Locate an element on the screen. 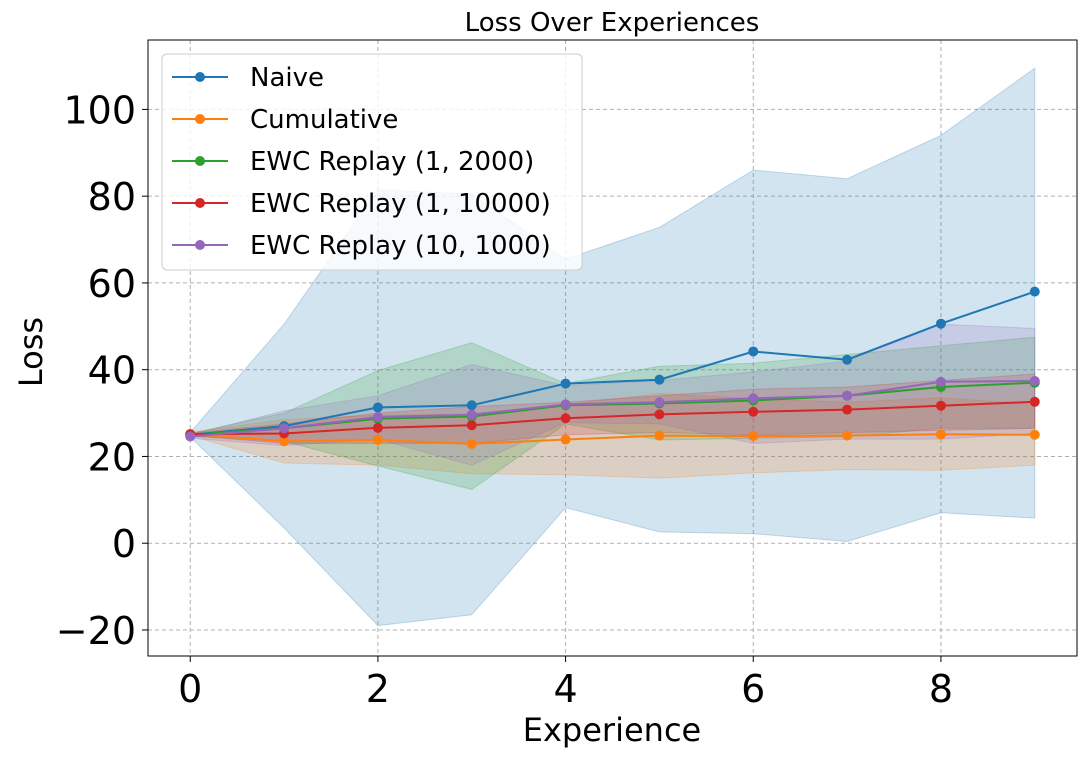 The width and height of the screenshot is (1087, 757). legend-box is located at coordinates (372, 162).